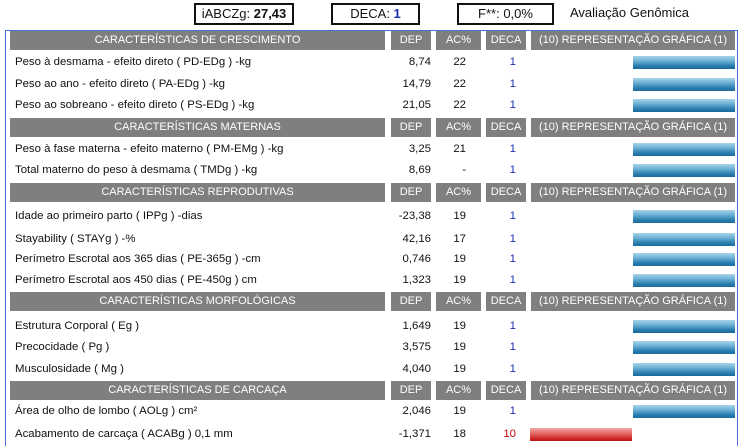  Describe the element at coordinates (372, 326) in the screenshot. I see `table-row: Estrutura Corporal ( Eg ) 1,649 19 1` at that location.